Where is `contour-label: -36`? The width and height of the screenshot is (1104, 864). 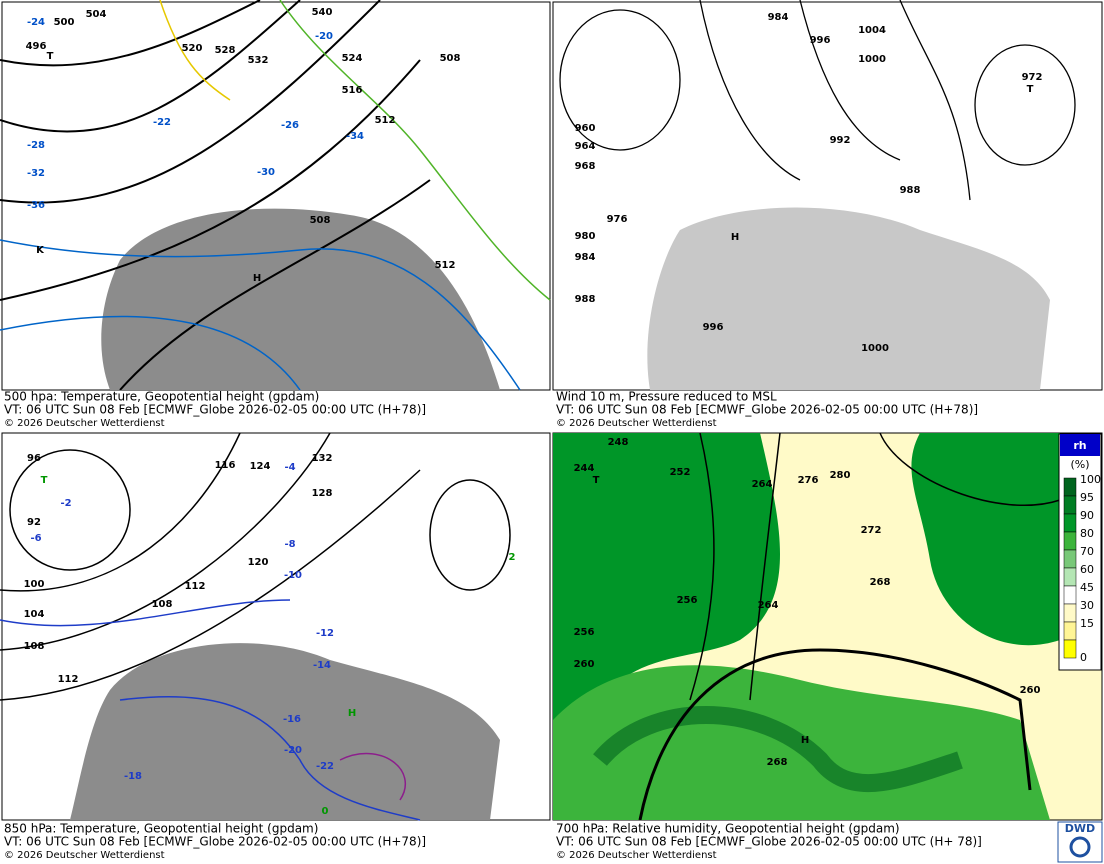 contour-label: -36 is located at coordinates (36, 205).